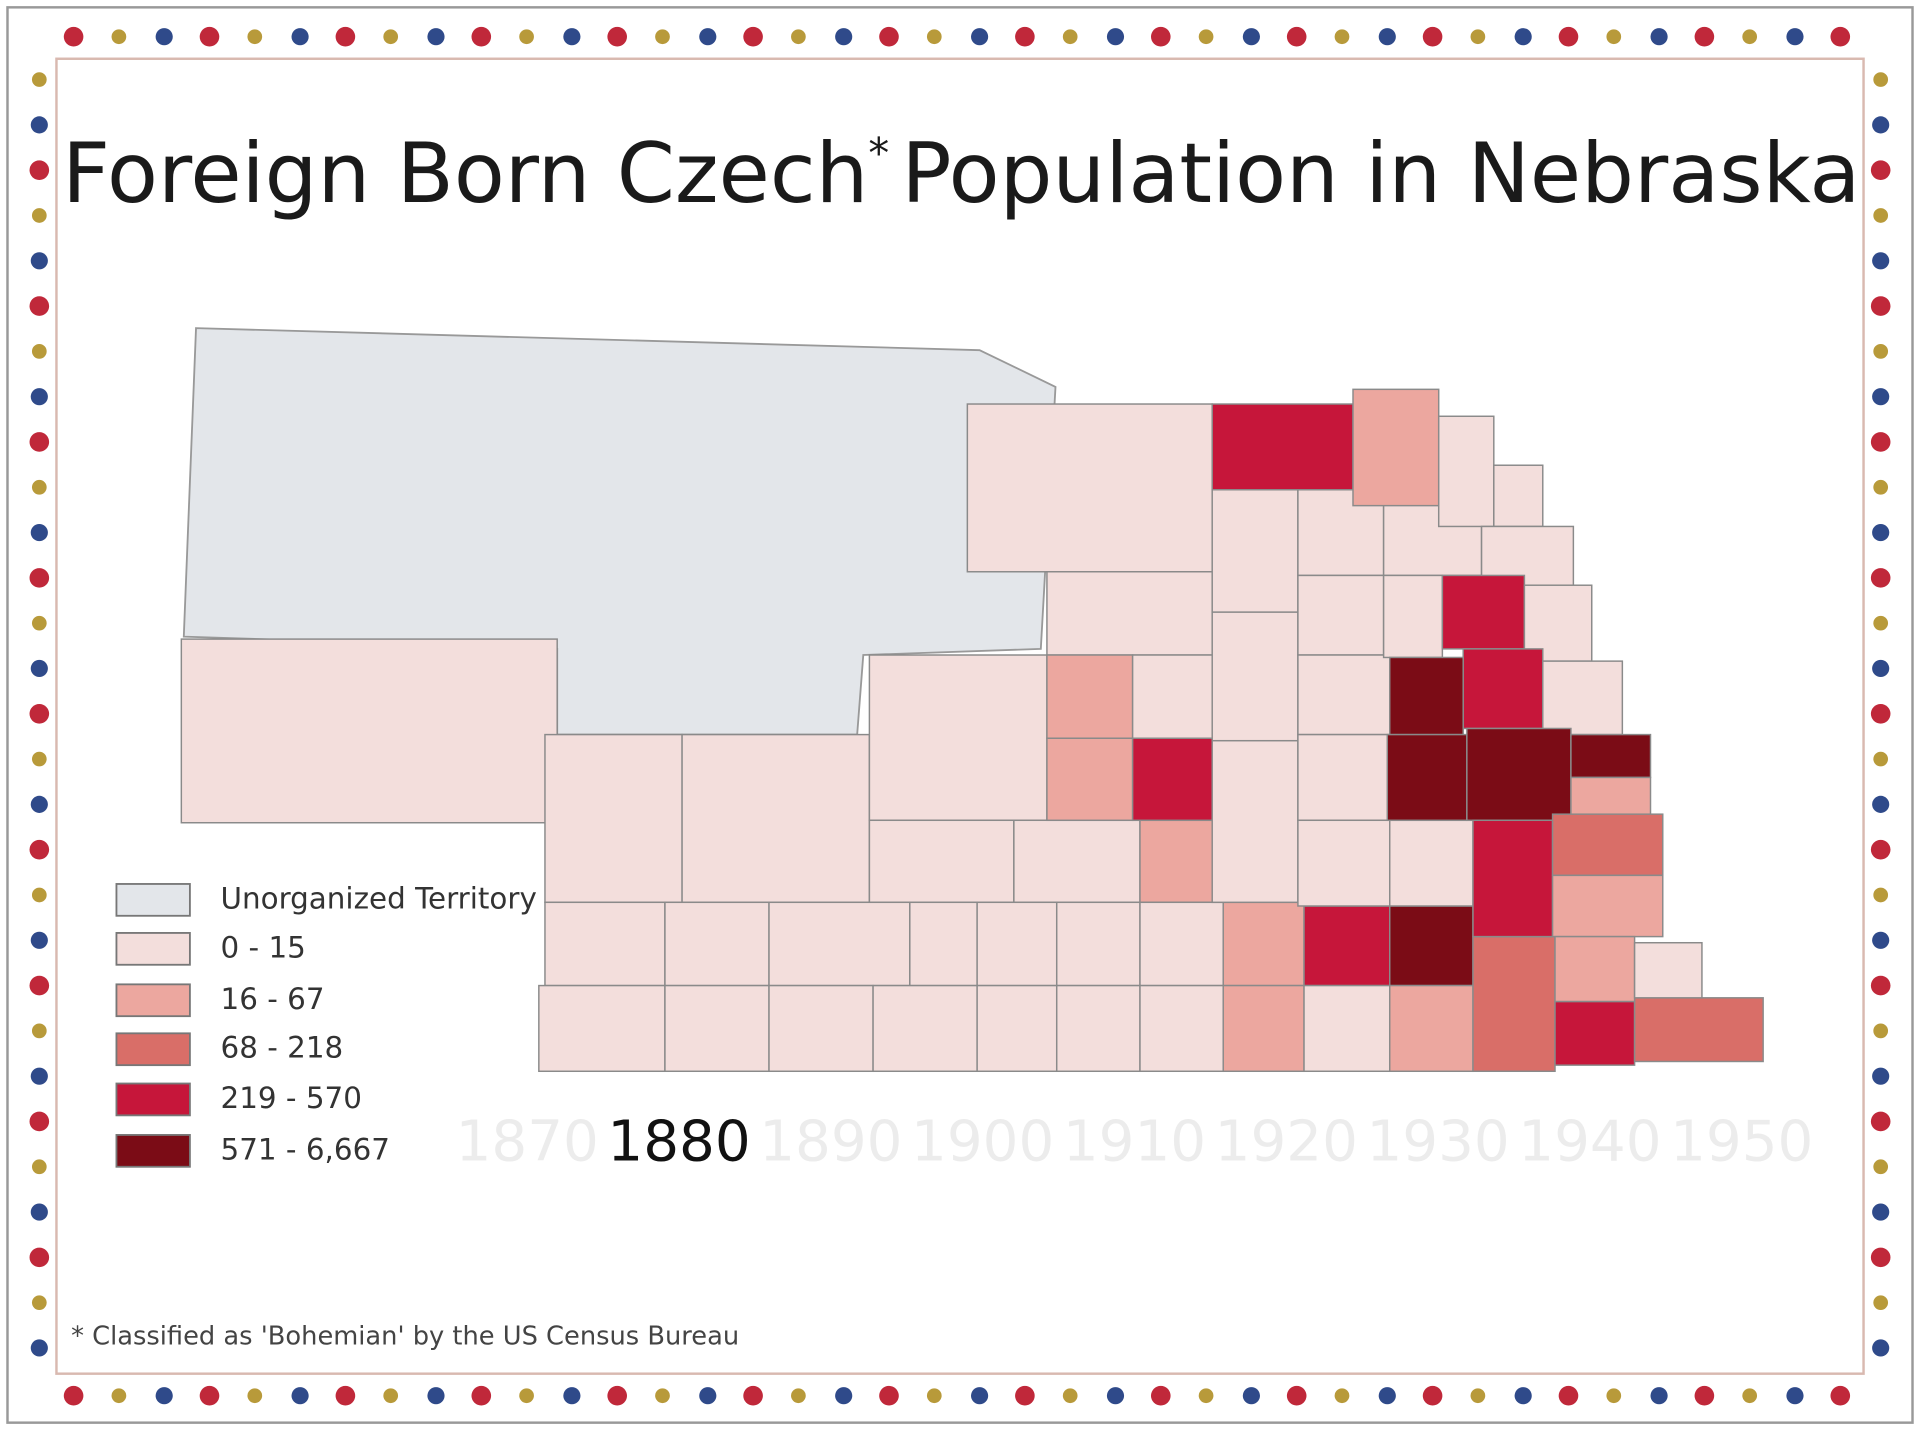 This screenshot has height=1430, width=1920. I want to click on timeline-year: 1910, so click(1134, 1141).